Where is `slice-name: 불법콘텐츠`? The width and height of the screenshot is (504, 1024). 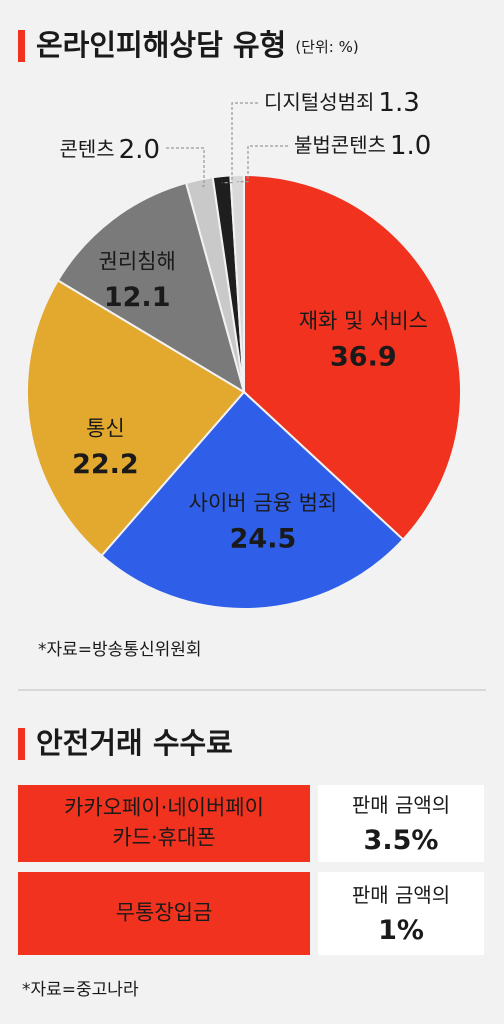 slice-name: 불법콘텐츠 is located at coordinates (340, 145).